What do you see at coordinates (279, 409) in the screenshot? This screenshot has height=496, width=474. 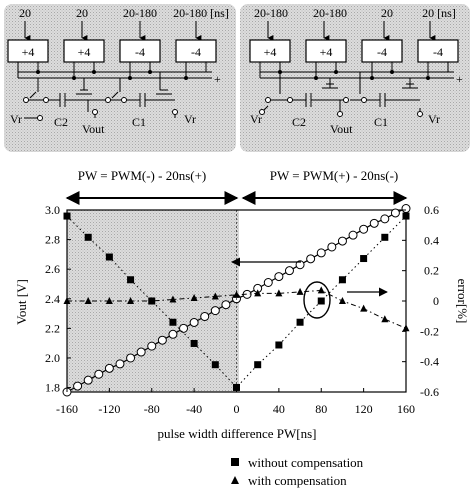 I see `x-tick-label: 40` at bounding box center [279, 409].